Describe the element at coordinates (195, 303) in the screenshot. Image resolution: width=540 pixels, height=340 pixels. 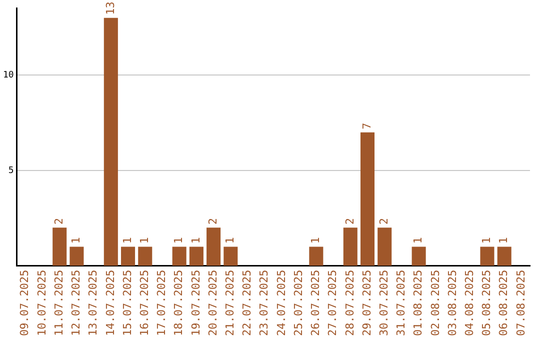
I see `x-tick-label: 19.07.2025` at that location.